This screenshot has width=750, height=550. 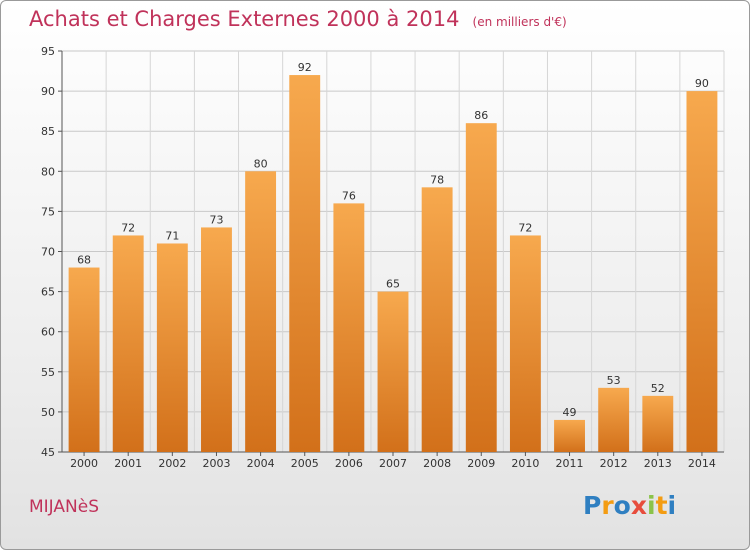 What do you see at coordinates (305, 463) in the screenshot?
I see `x-tick-label-2005: 2005` at bounding box center [305, 463].